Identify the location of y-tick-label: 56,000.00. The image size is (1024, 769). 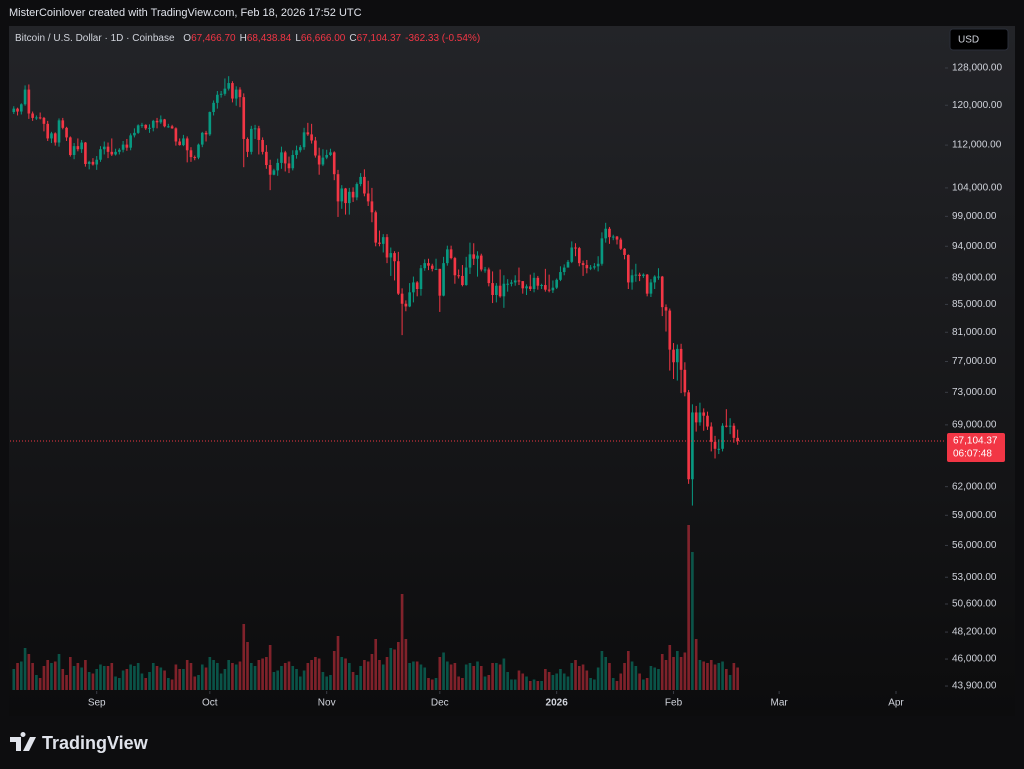
(974, 545).